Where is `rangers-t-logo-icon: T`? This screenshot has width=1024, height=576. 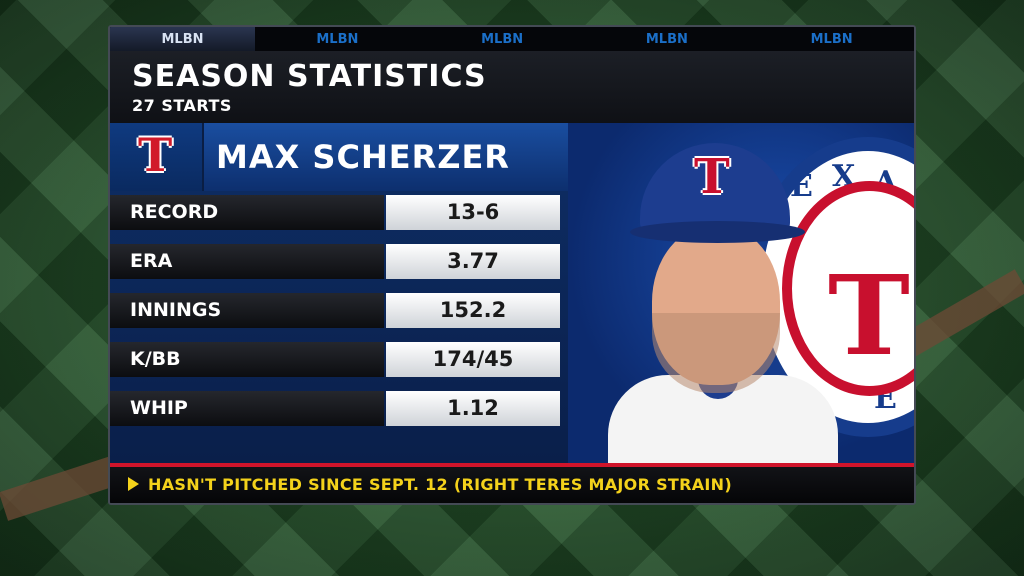 rangers-t-logo-icon: T is located at coordinates (155, 155).